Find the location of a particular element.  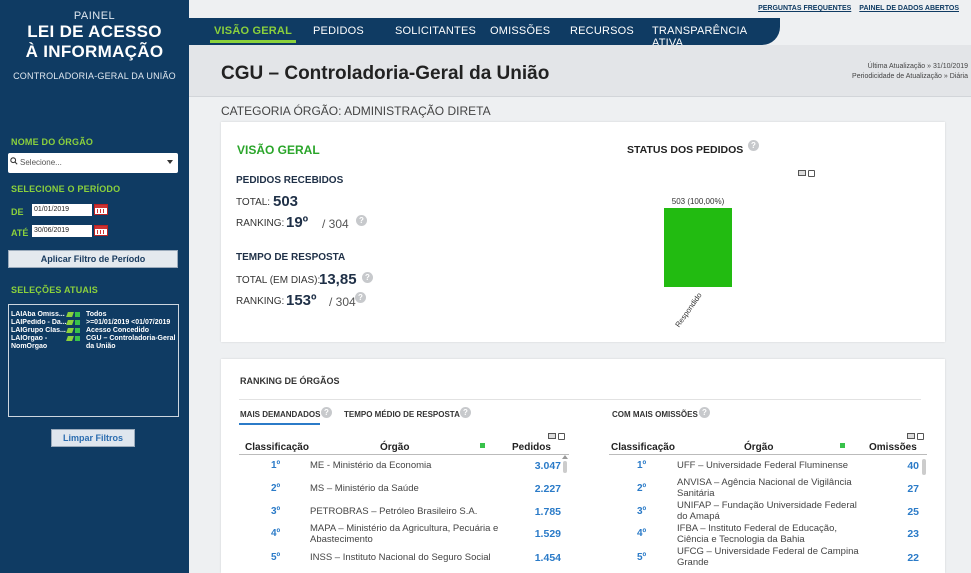

ranking-total: / 304 is located at coordinates (335, 224).